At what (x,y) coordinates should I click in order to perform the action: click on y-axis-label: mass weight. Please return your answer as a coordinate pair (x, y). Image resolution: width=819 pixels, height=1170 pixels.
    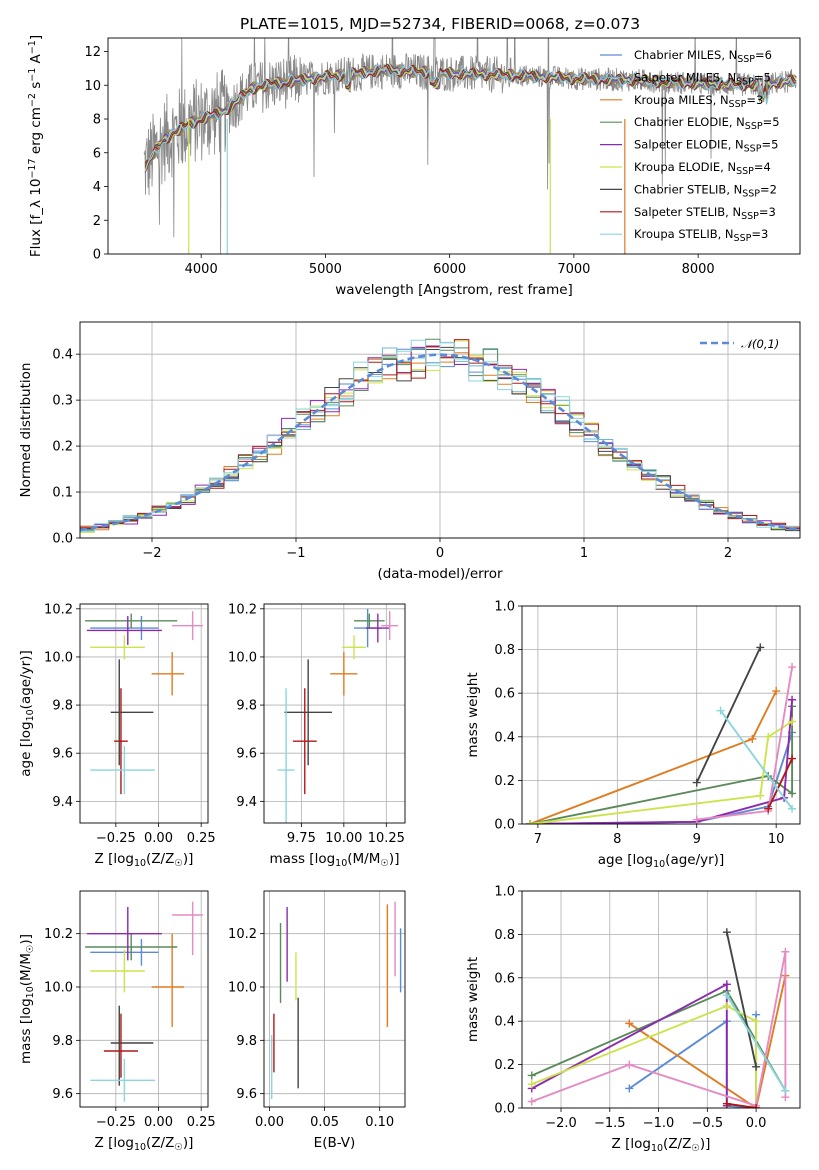
    Looking at the image, I should click on (473, 999).